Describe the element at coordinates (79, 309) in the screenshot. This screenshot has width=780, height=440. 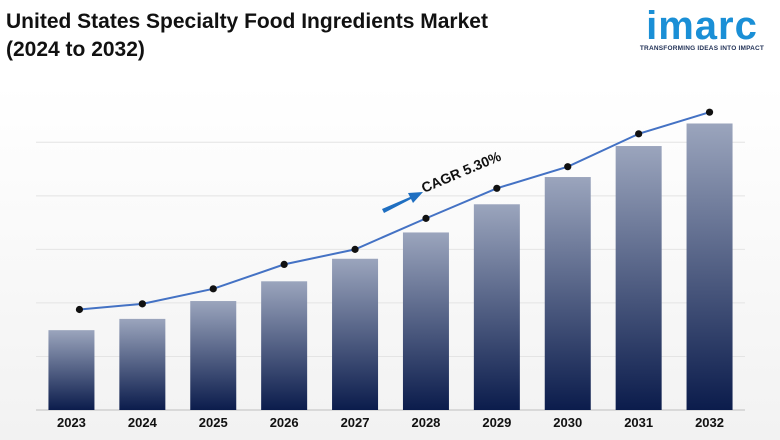
I see `trend-point-2023` at that location.